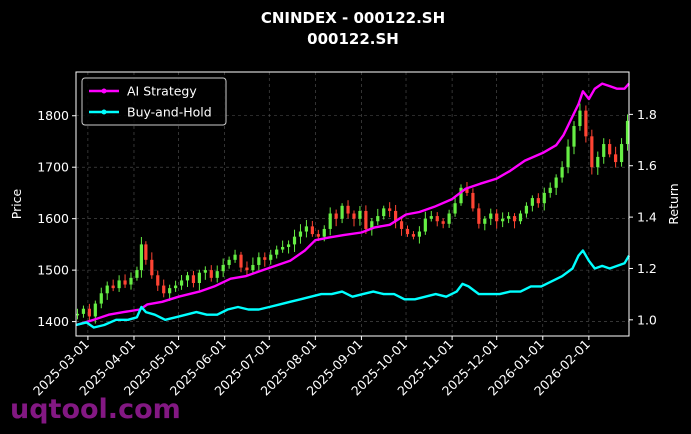  I want to click on chart-subtitle: 000122.SH, so click(353, 39).